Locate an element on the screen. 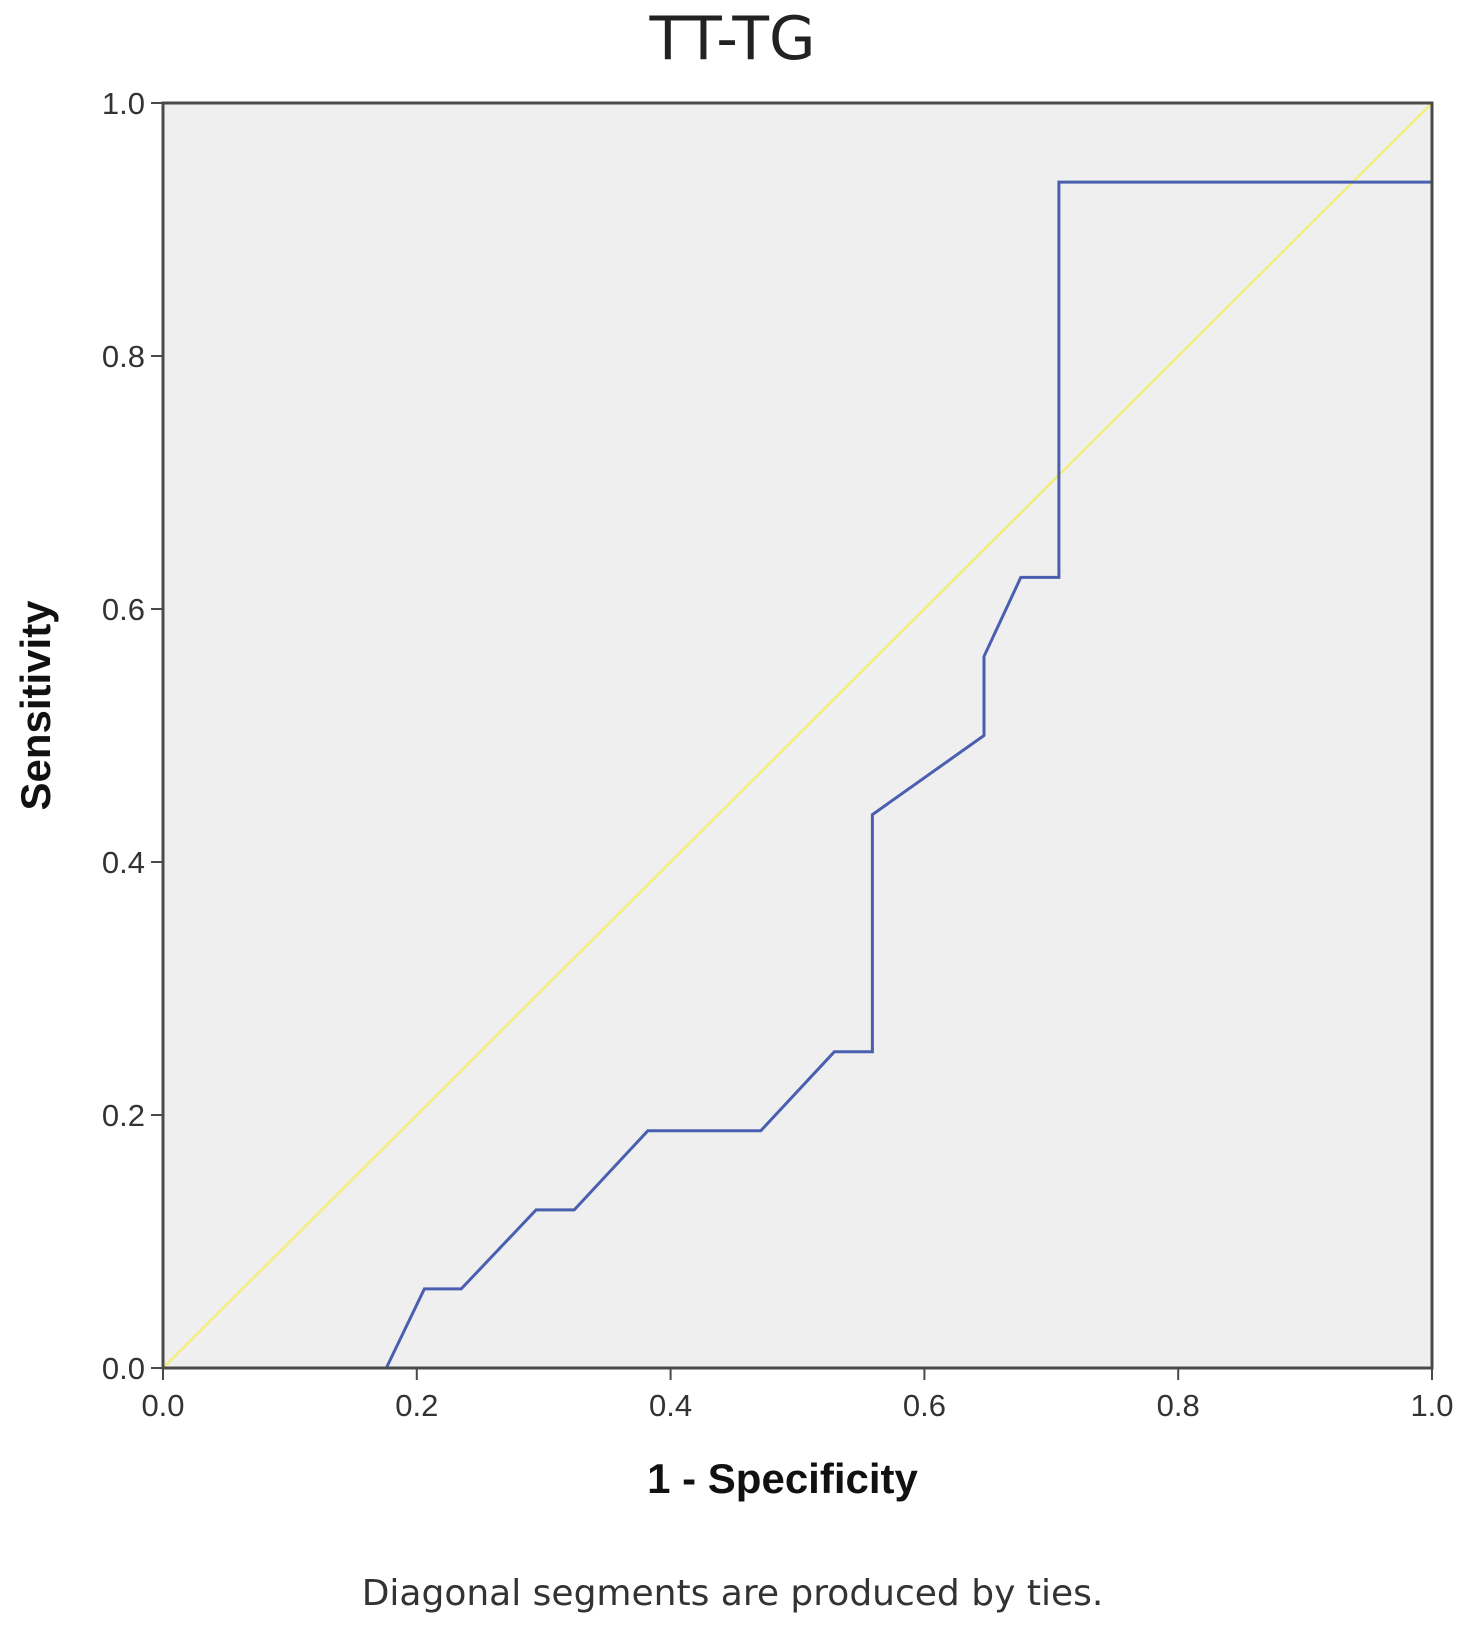 Image resolution: width=1465 pixels, height=1629 pixels. y-tick-label: 1.0 is located at coordinates (123, 103).